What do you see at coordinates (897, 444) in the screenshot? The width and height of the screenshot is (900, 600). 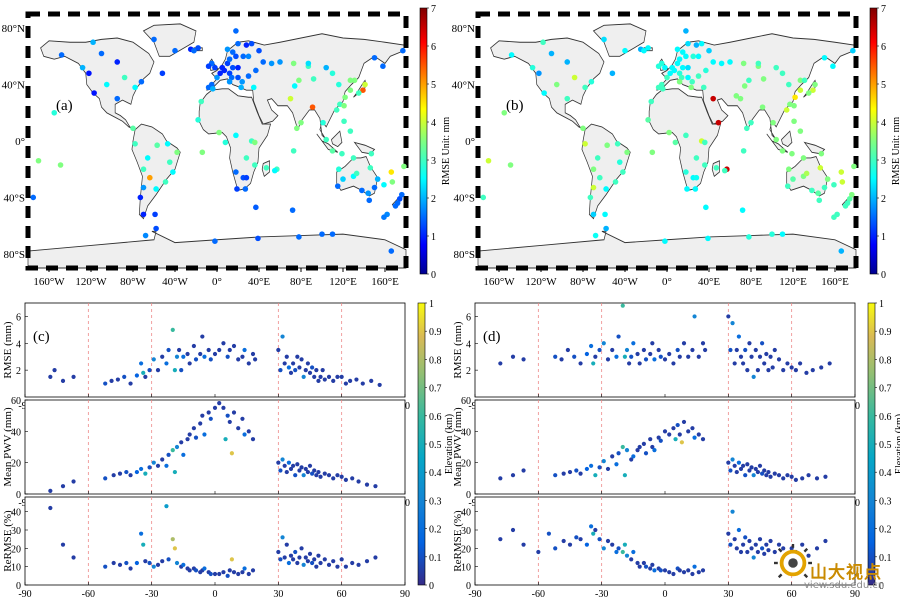 I see `colorbar-label: Elevation (km)` at bounding box center [897, 444].